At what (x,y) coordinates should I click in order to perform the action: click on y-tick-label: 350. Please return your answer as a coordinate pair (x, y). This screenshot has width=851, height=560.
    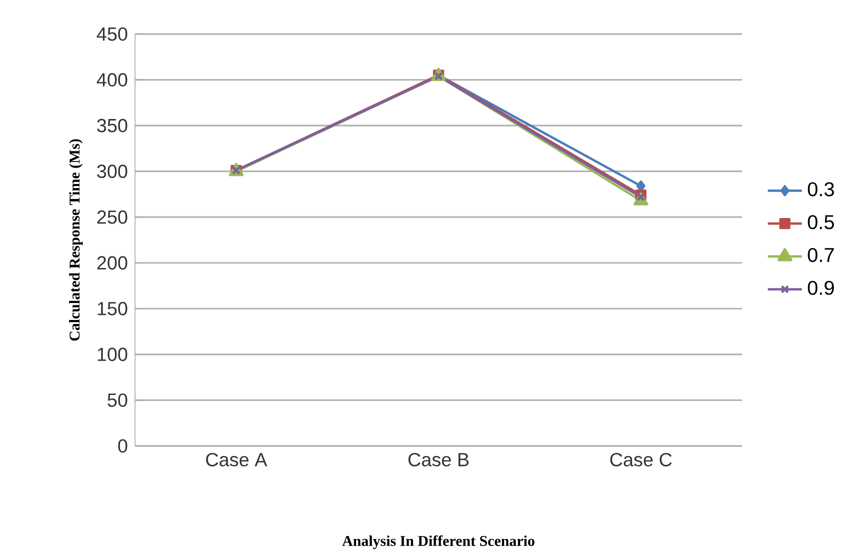
    Looking at the image, I should click on (112, 125).